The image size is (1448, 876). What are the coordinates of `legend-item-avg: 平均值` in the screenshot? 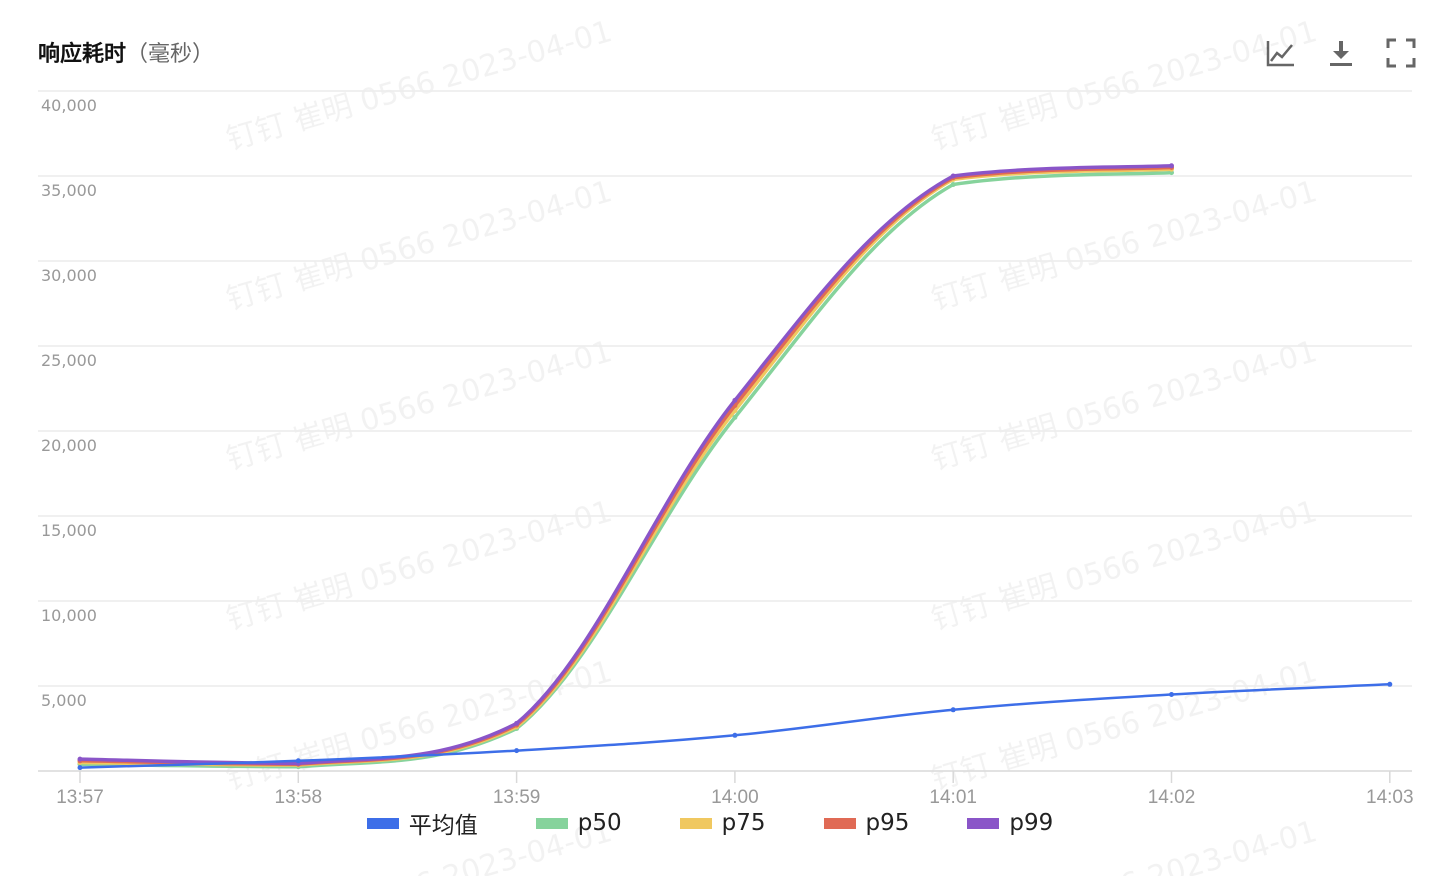 It's located at (422, 823).